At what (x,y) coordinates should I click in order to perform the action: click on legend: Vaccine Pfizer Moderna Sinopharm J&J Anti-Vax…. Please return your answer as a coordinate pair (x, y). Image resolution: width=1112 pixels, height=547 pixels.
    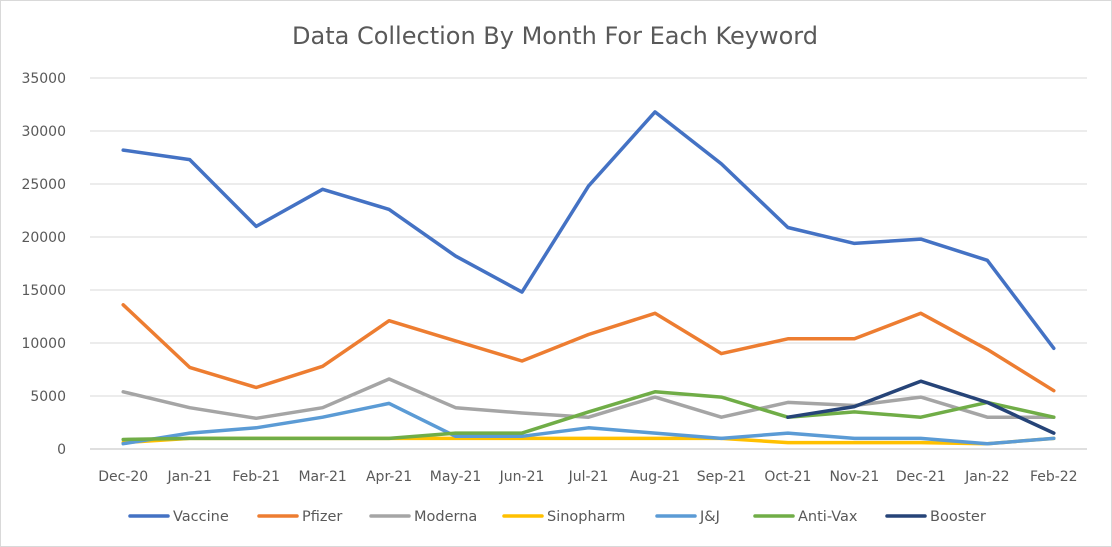
    Looking at the image, I should click on (557, 517).